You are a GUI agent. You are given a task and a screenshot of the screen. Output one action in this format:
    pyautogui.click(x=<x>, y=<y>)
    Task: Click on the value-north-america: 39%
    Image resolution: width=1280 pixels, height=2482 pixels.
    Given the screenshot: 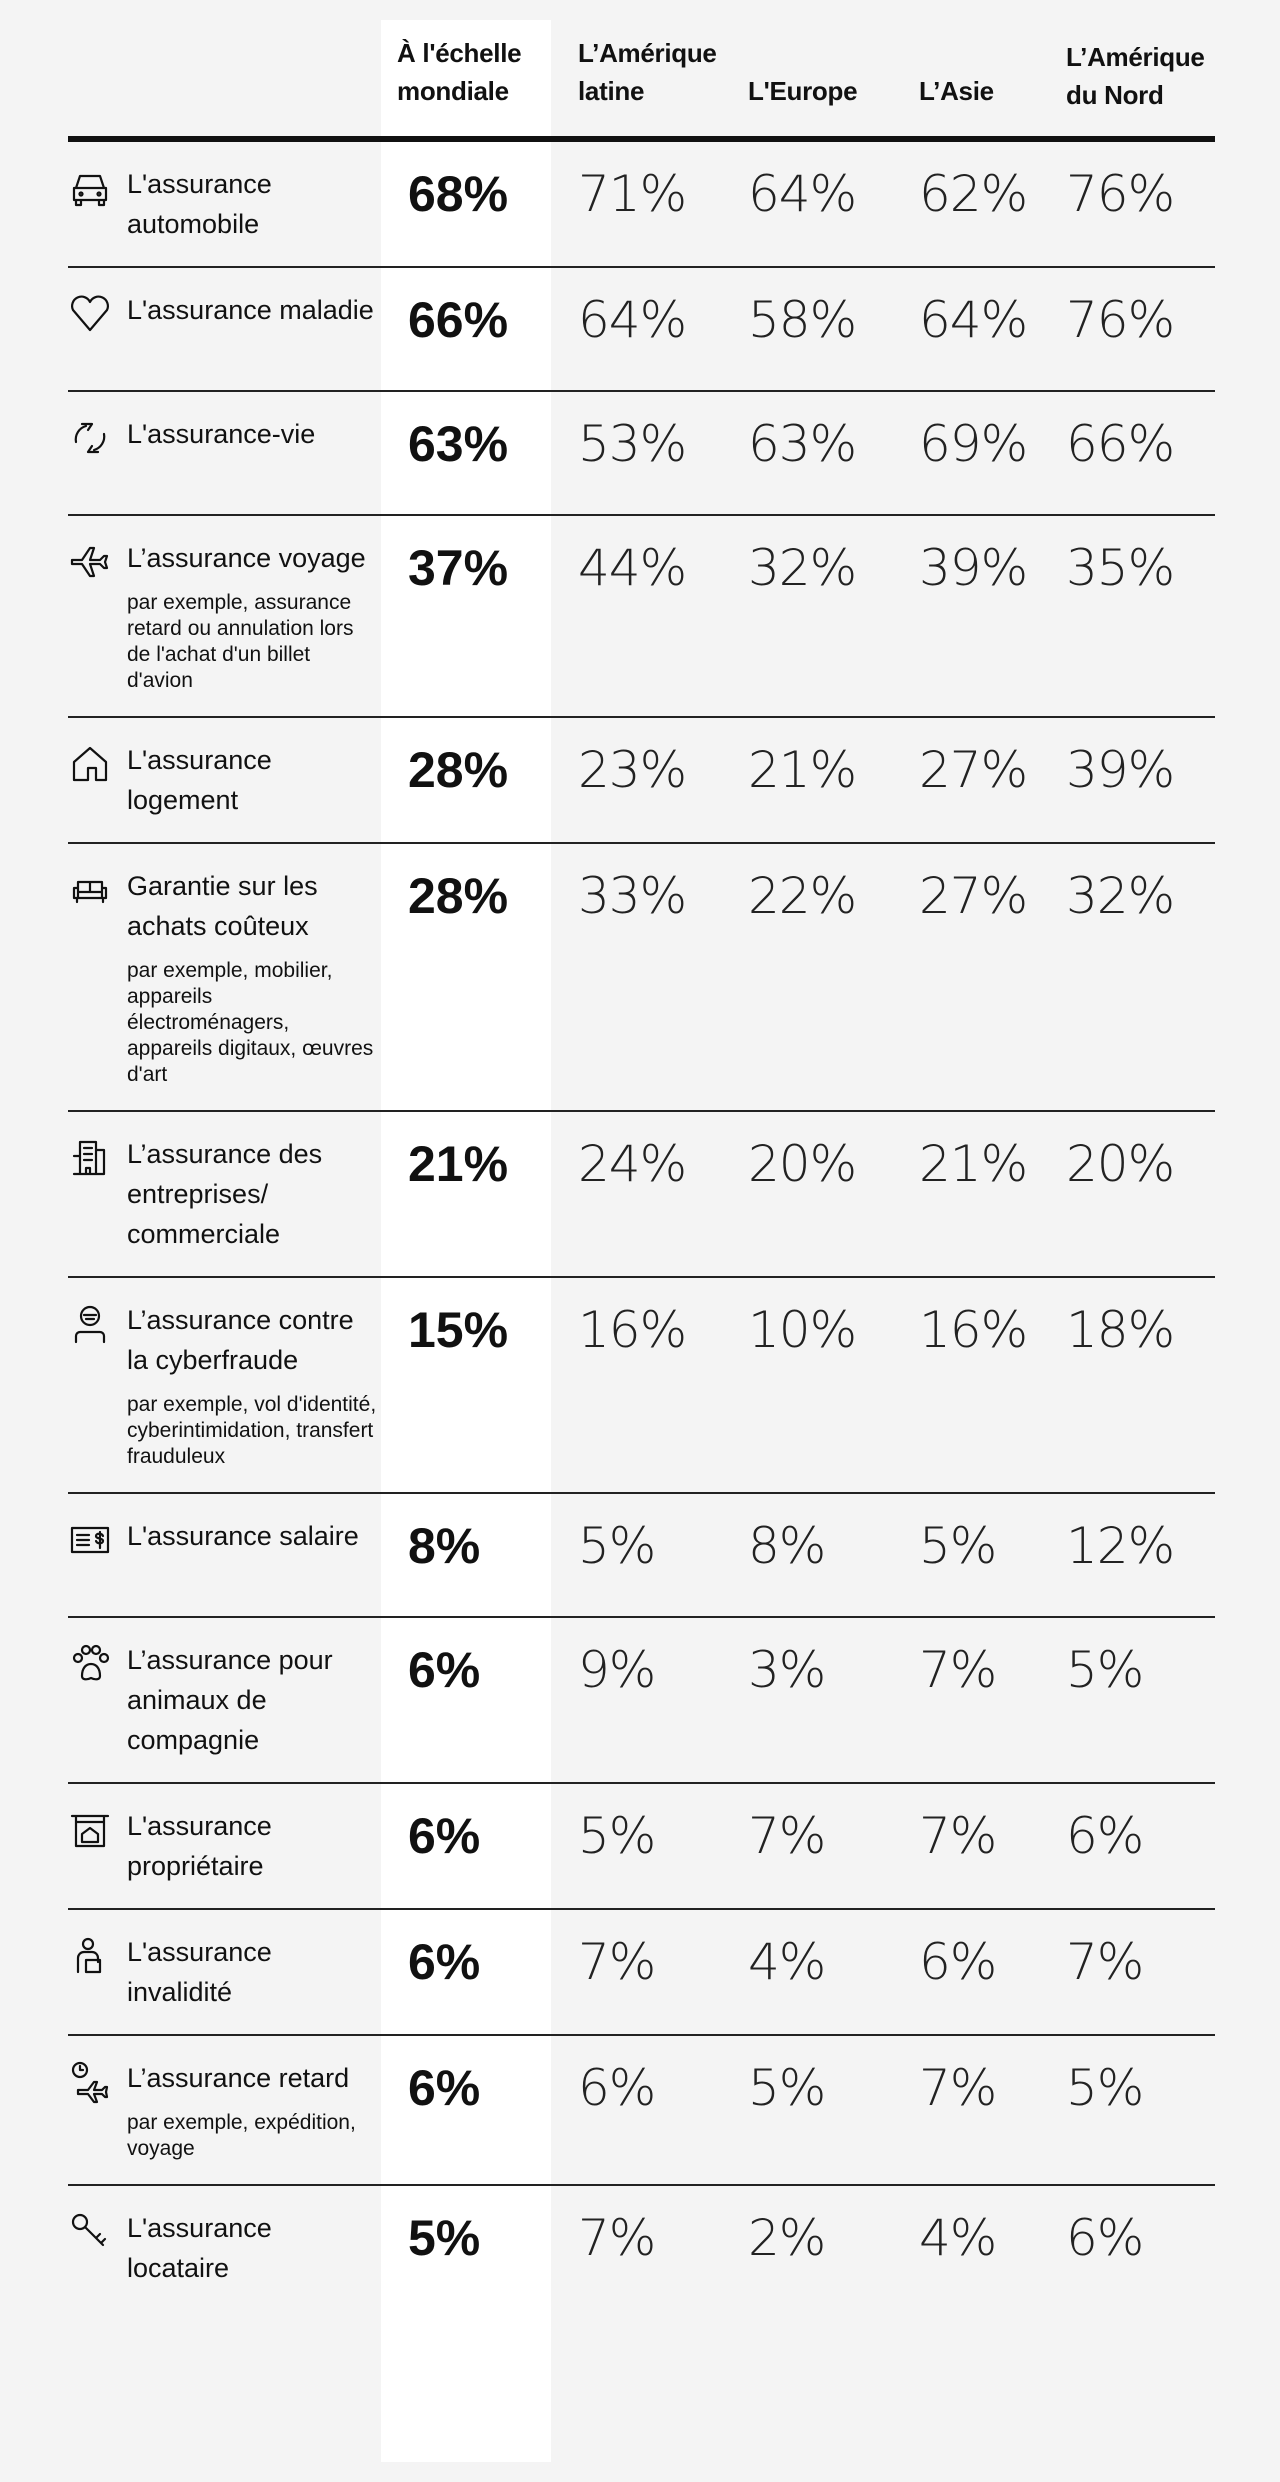 What is the action you would take?
    pyautogui.click(x=1120, y=770)
    